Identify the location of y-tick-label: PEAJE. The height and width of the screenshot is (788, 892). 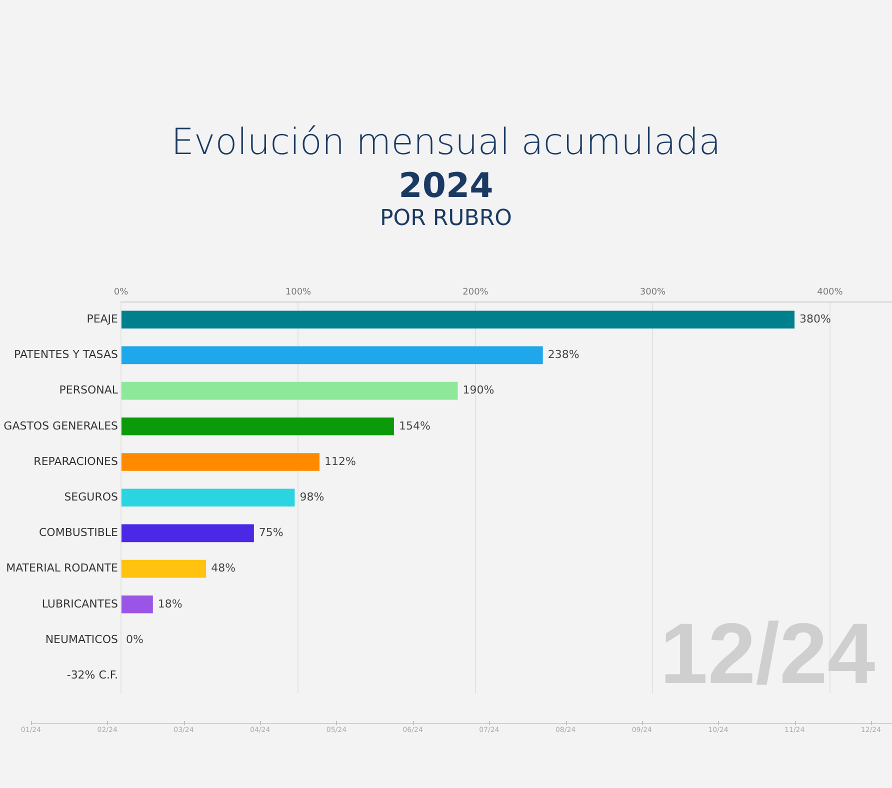
(102, 319).